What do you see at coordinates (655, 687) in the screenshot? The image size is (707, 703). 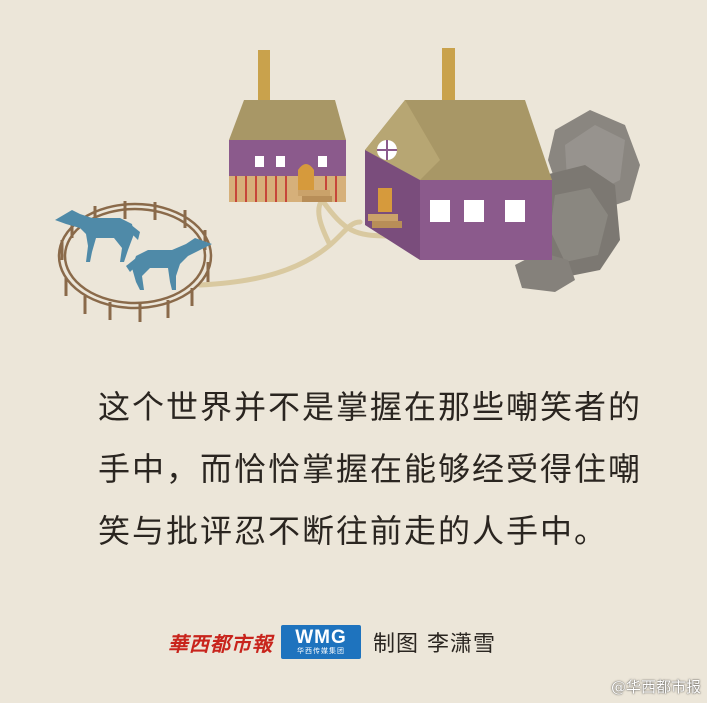 I see `weibo-watermark: @华西都市报` at bounding box center [655, 687].